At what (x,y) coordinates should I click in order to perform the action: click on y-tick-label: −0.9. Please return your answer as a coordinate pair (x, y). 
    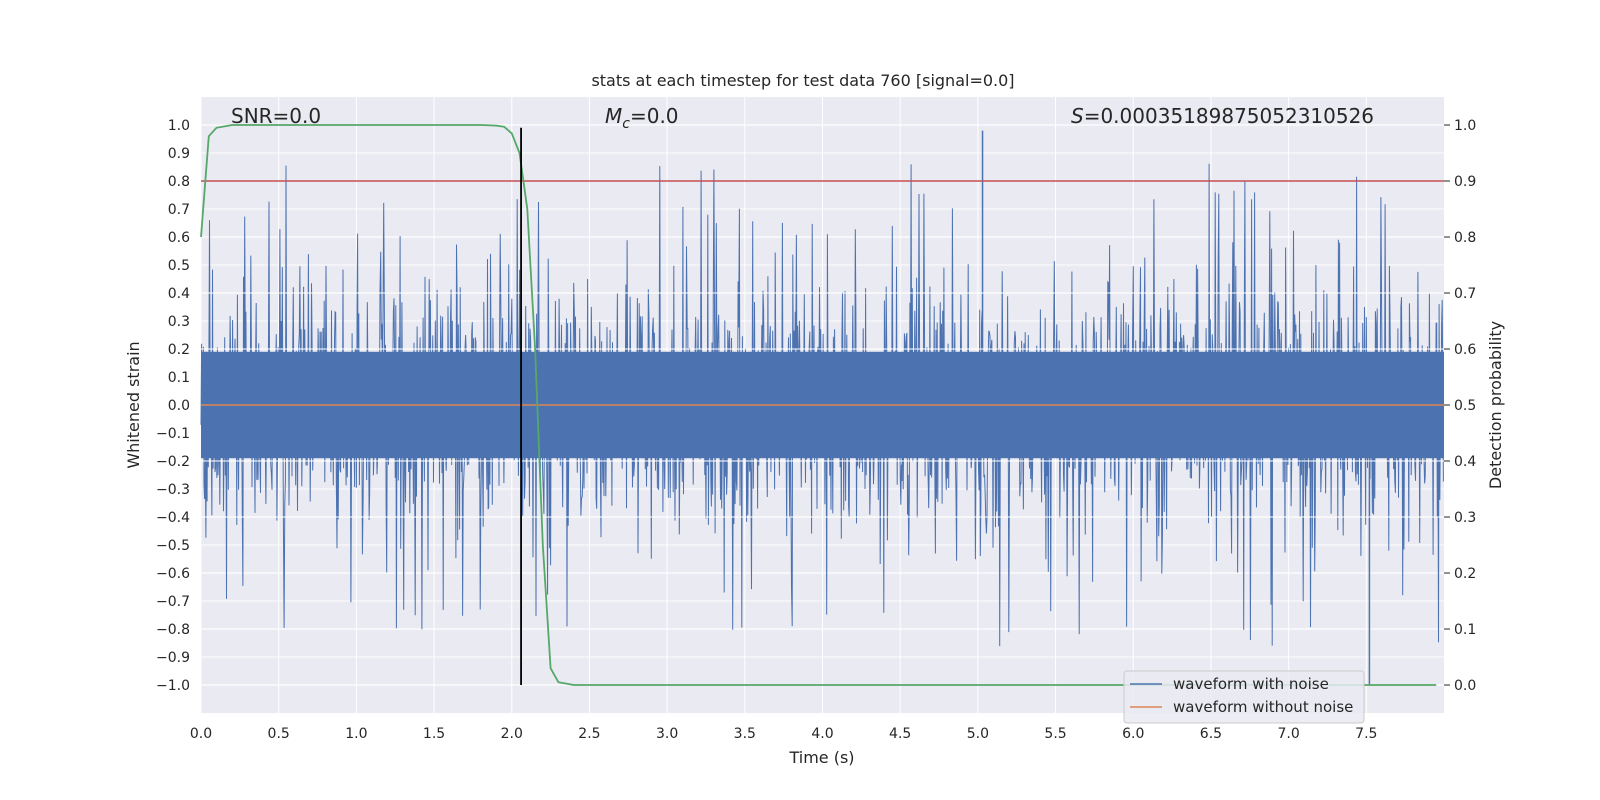
    Looking at the image, I should click on (173, 658).